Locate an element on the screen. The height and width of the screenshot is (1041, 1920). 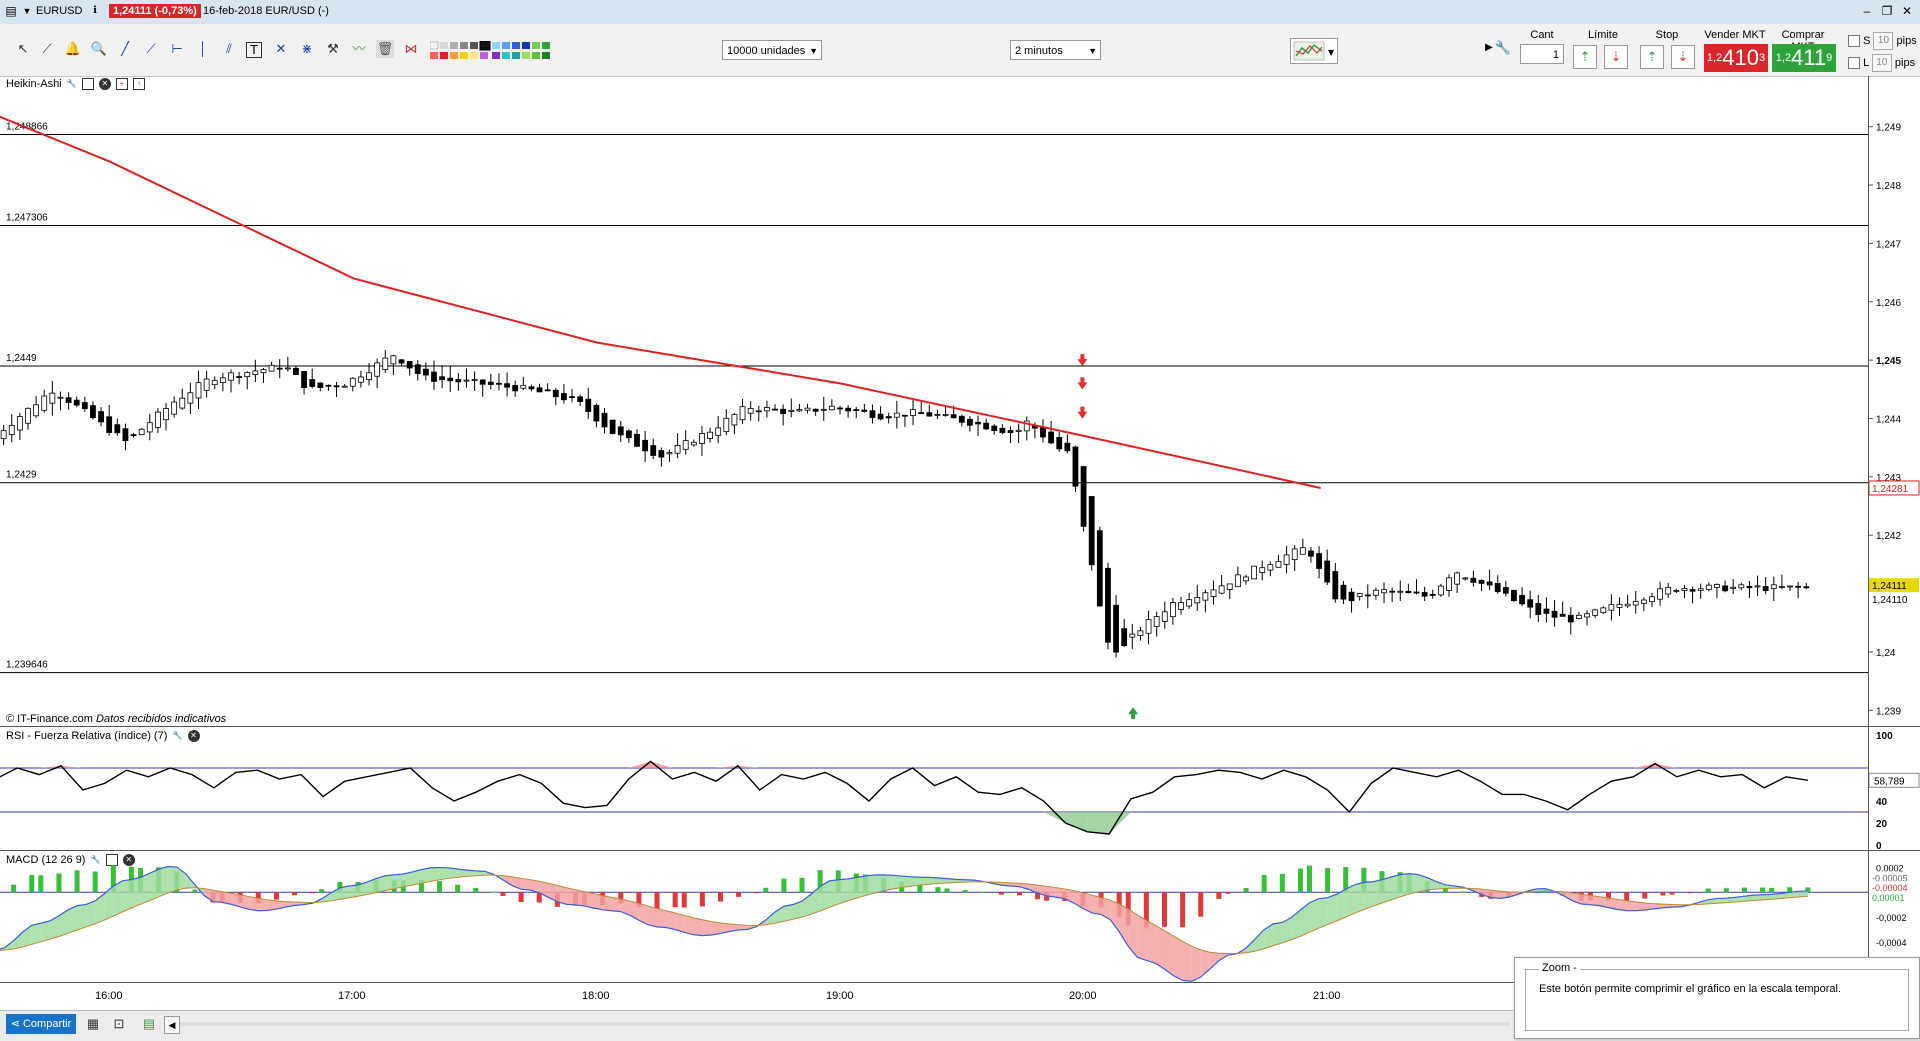
pattern-icon: ⋈ is located at coordinates (411, 48).